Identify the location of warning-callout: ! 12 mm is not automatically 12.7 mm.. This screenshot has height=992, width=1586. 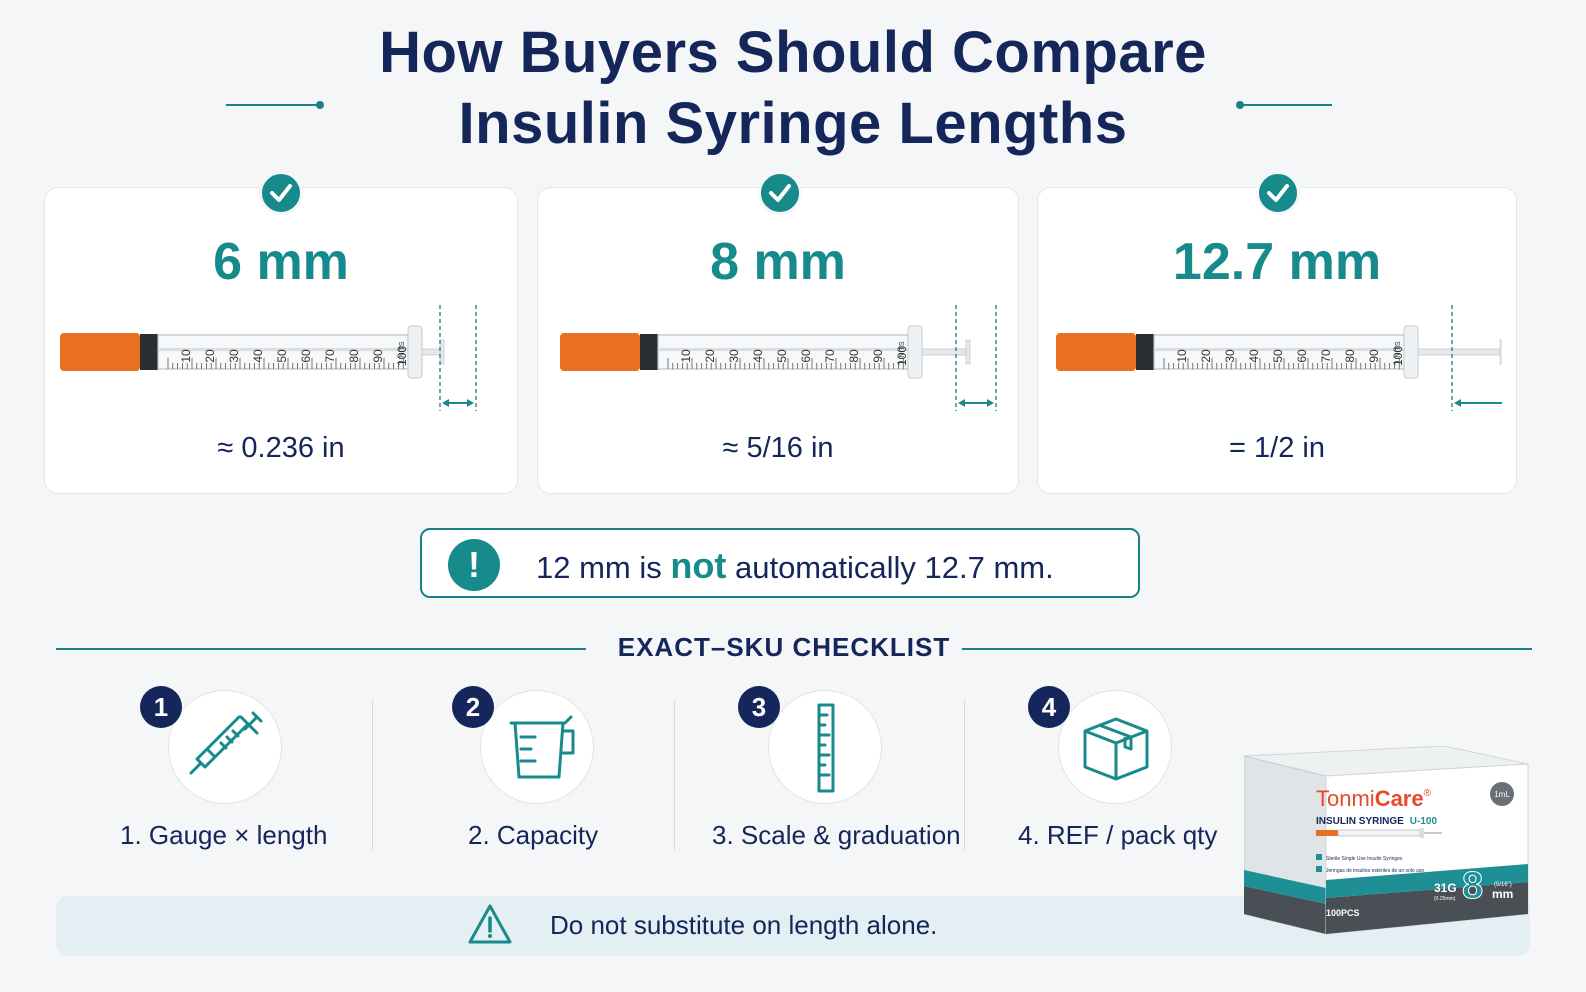
(780, 563).